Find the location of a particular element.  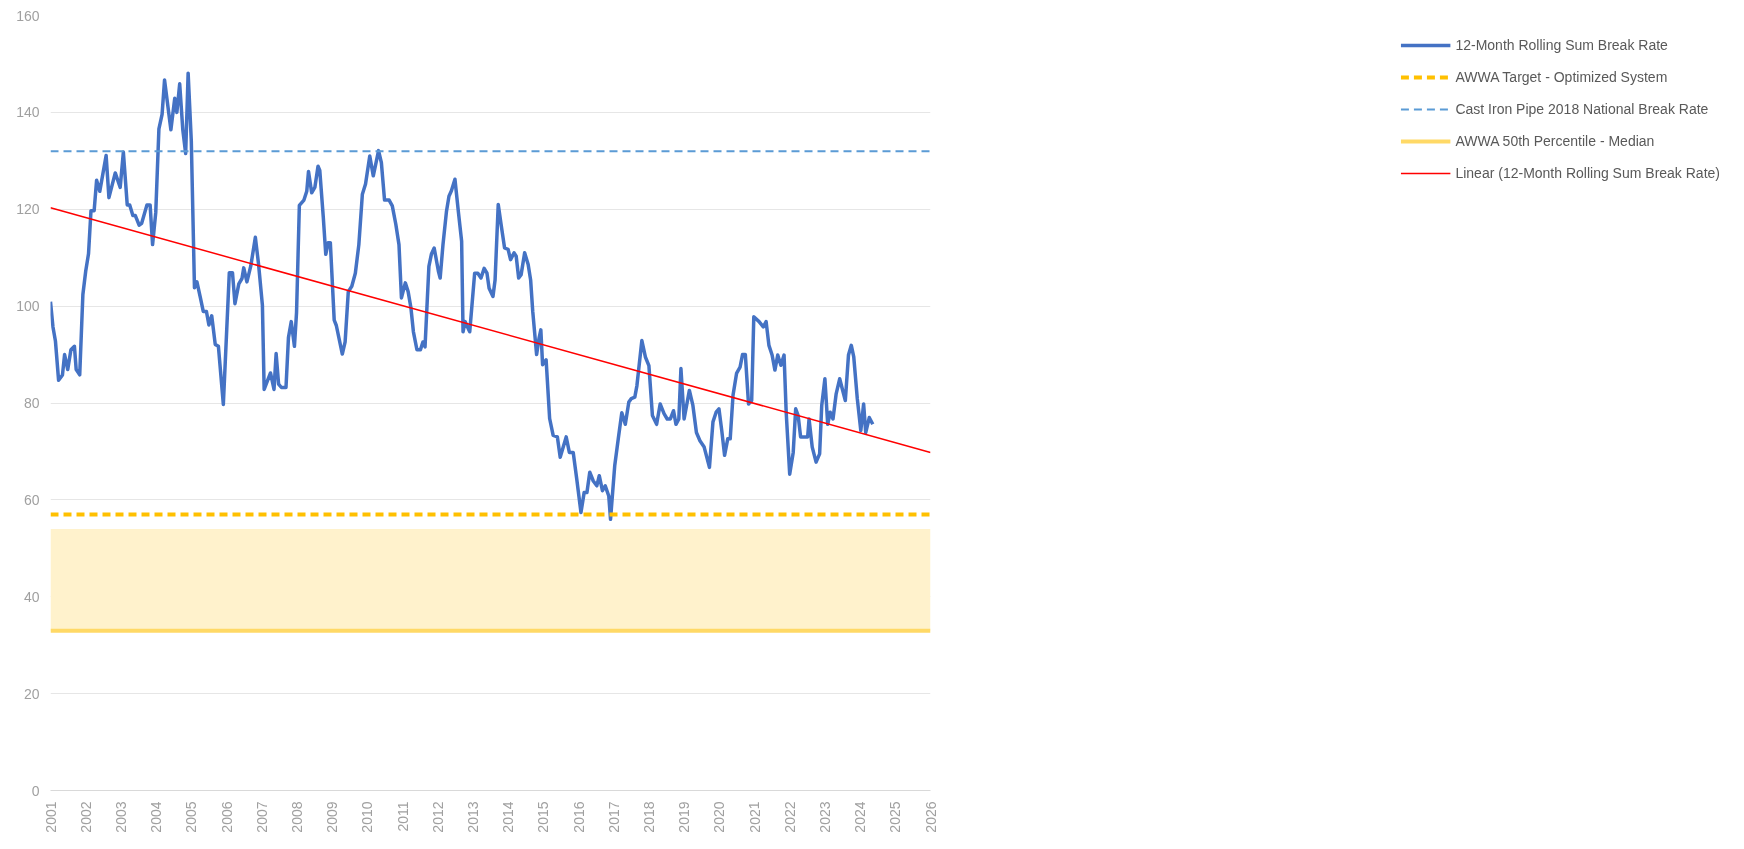

x-tick-label: 2008 is located at coordinates (296, 817).